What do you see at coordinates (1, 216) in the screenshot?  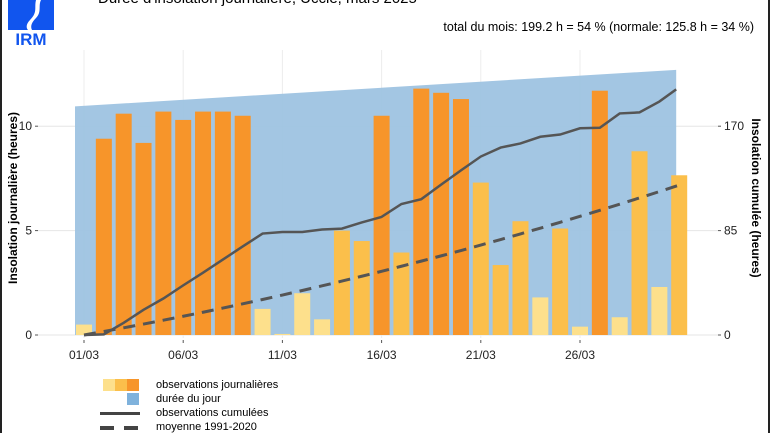 I see `frame-left` at bounding box center [1, 216].